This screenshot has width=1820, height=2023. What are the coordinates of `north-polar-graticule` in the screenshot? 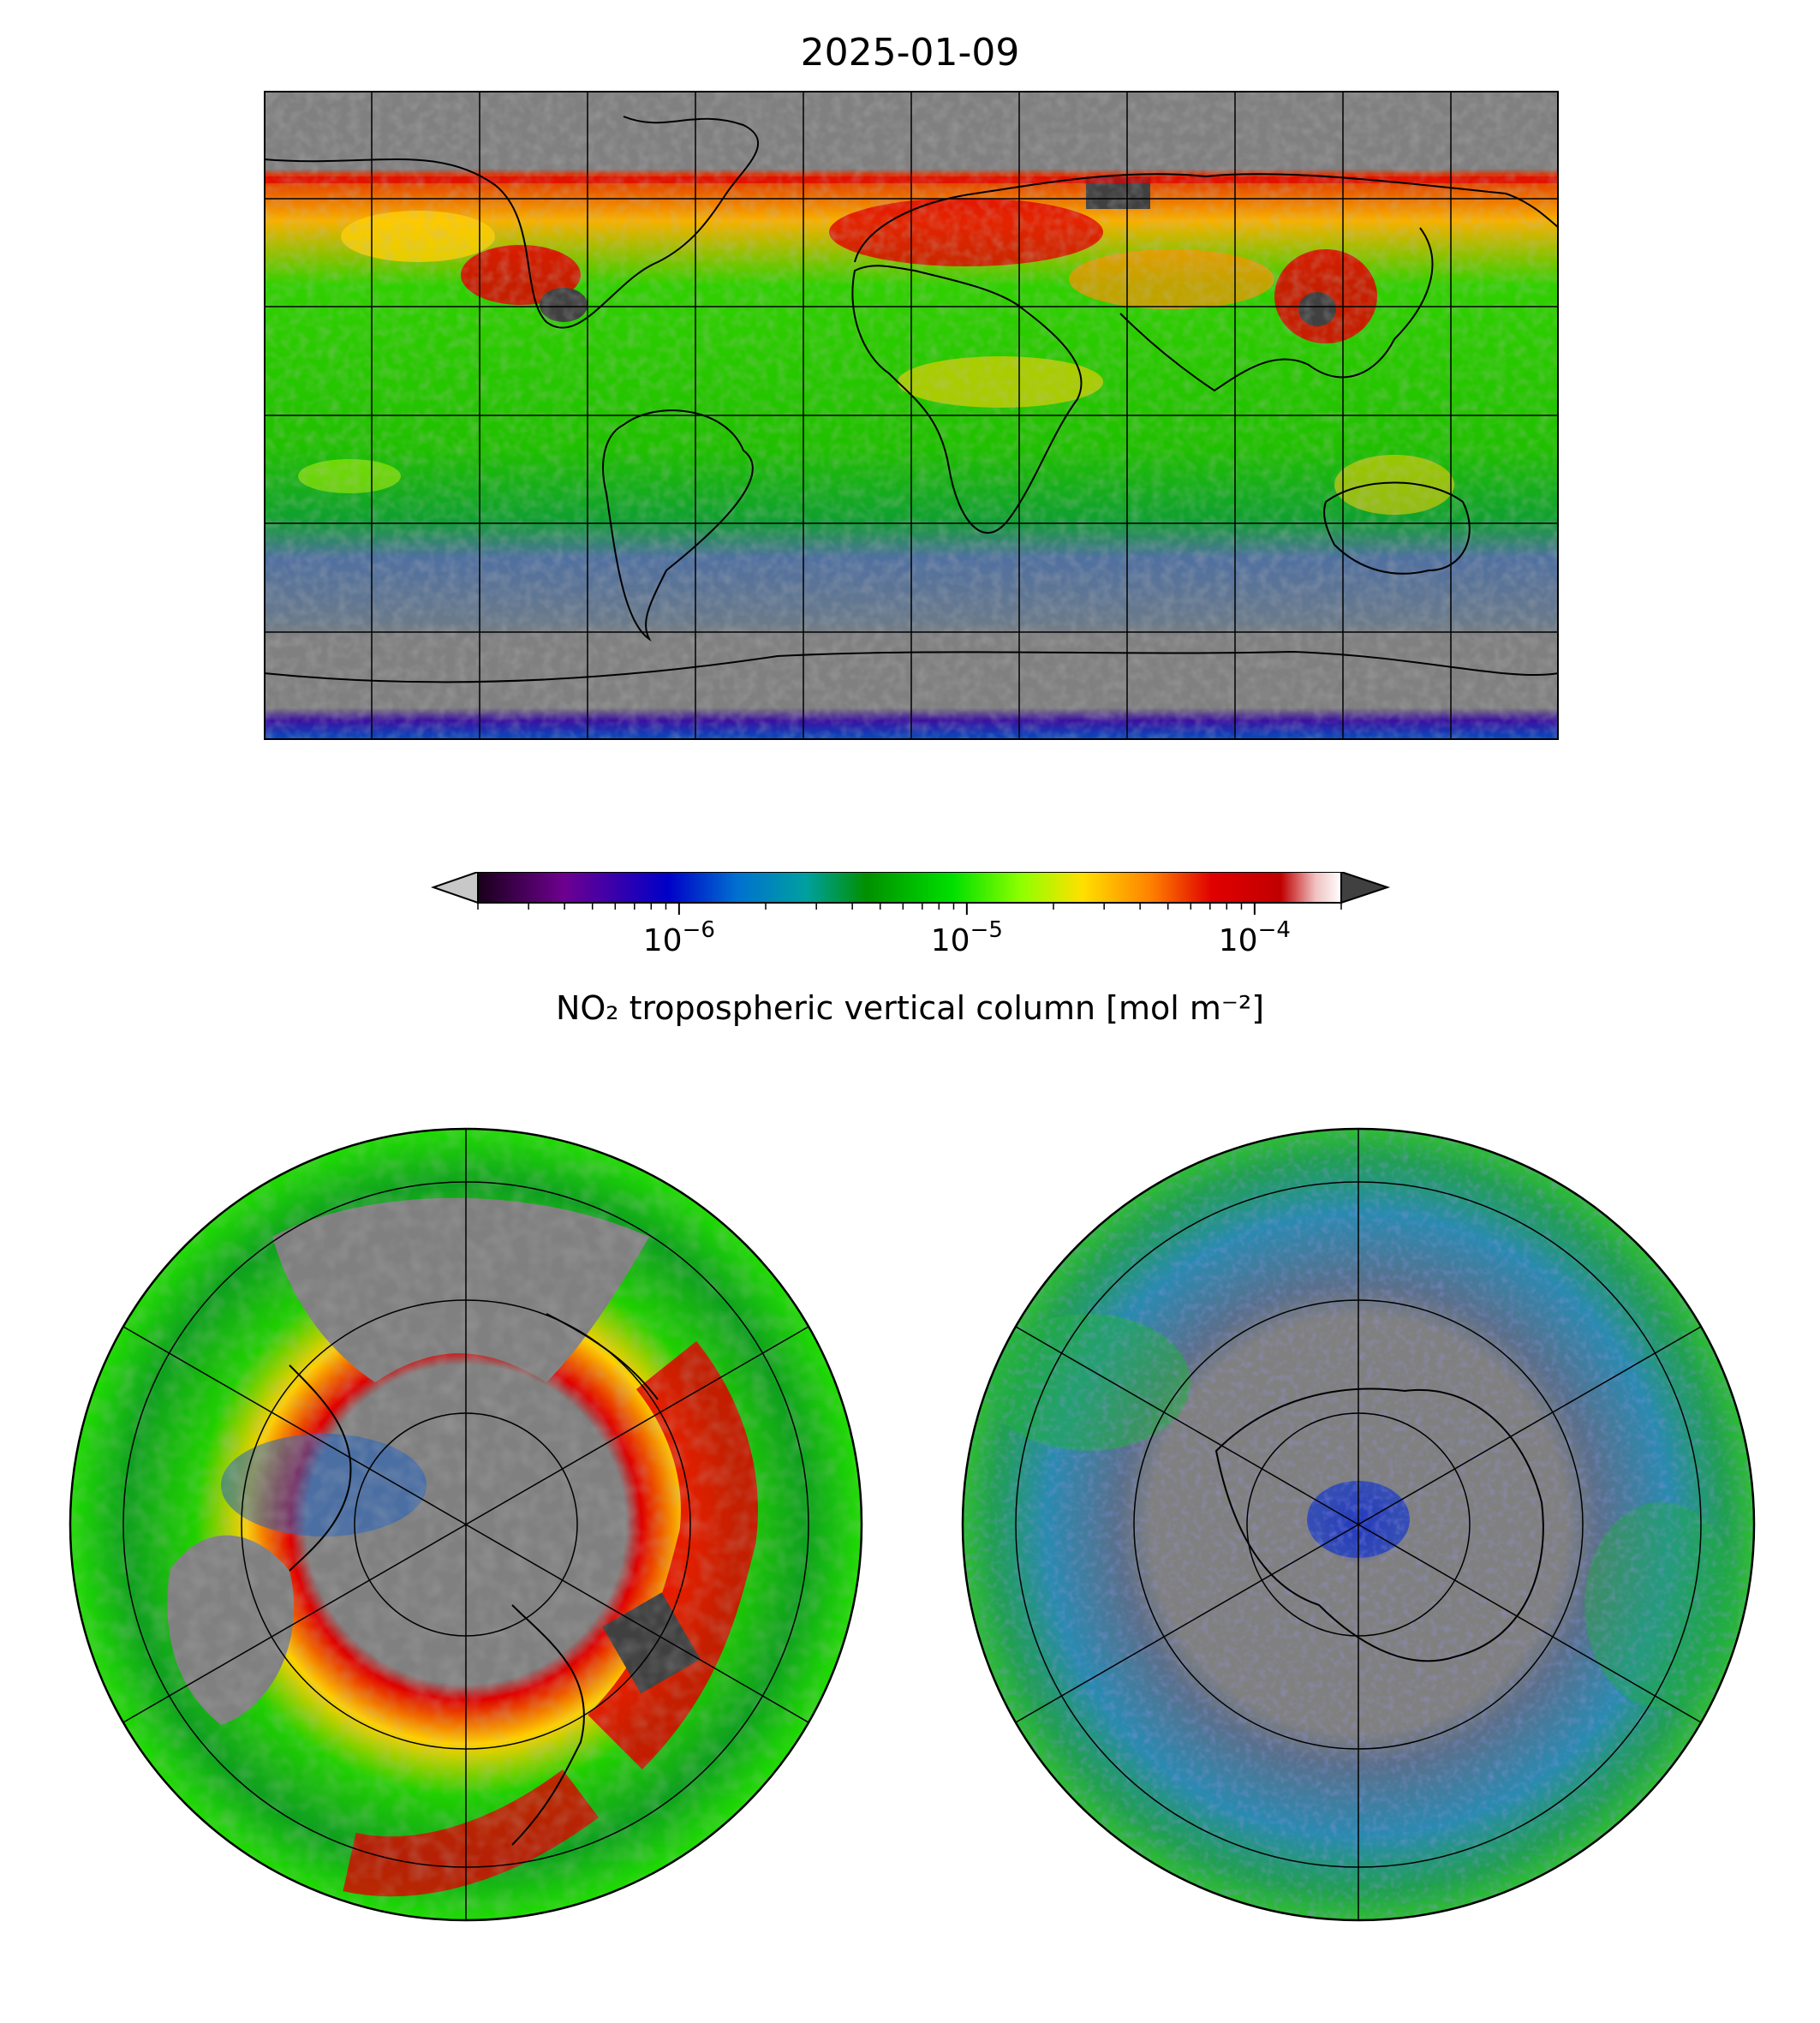 It's located at (466, 1524).